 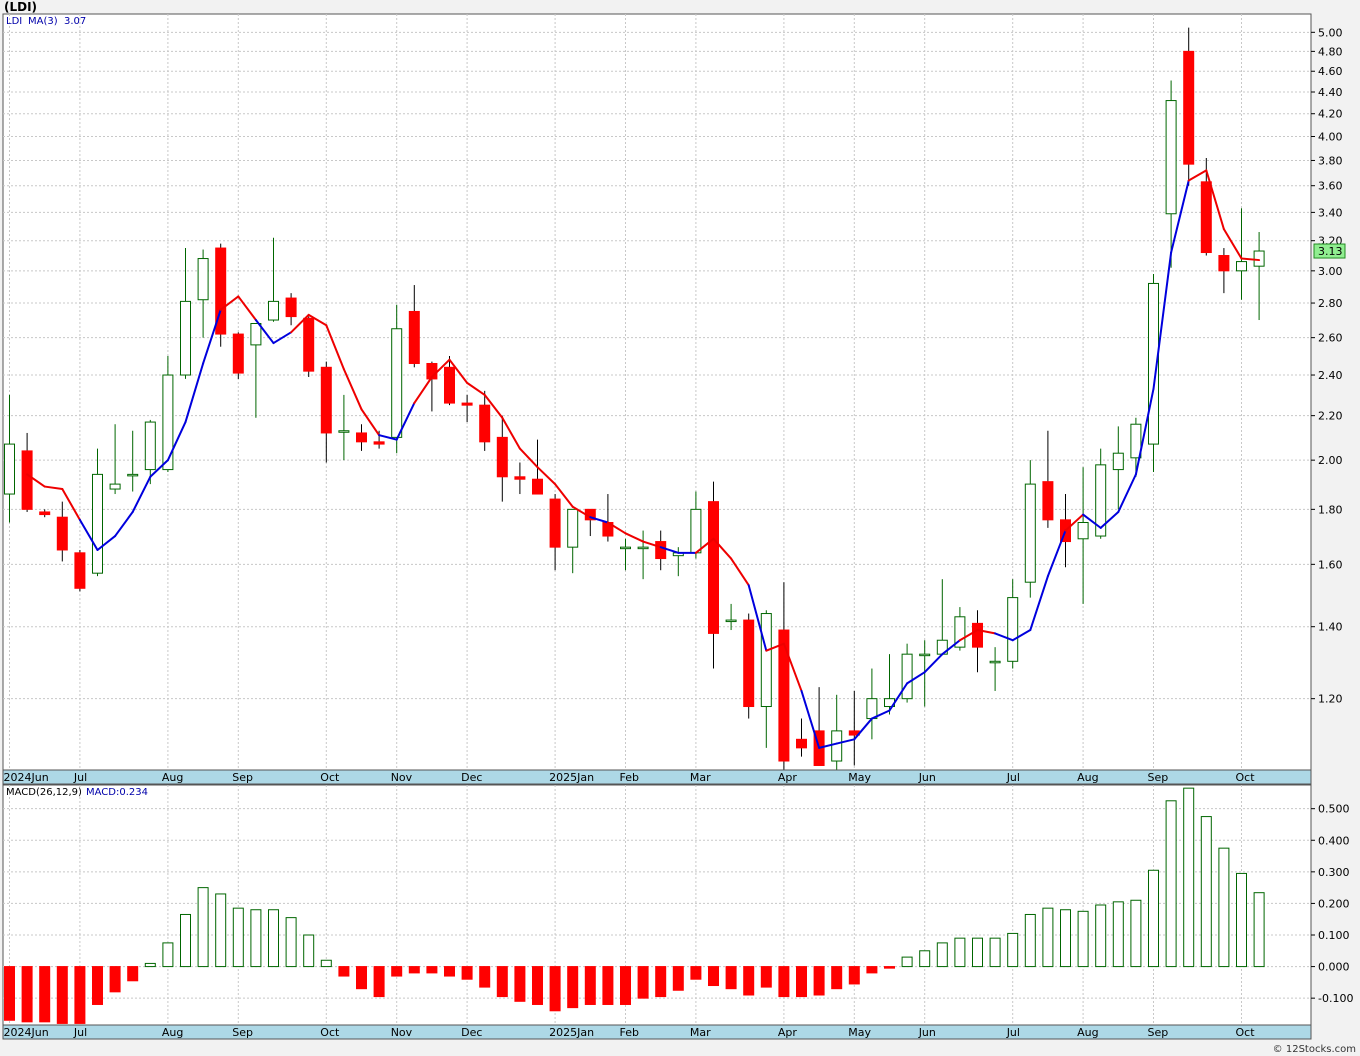 What do you see at coordinates (700, 1032) in the screenshot?
I see `macd-x-tick-label: Mar` at bounding box center [700, 1032].